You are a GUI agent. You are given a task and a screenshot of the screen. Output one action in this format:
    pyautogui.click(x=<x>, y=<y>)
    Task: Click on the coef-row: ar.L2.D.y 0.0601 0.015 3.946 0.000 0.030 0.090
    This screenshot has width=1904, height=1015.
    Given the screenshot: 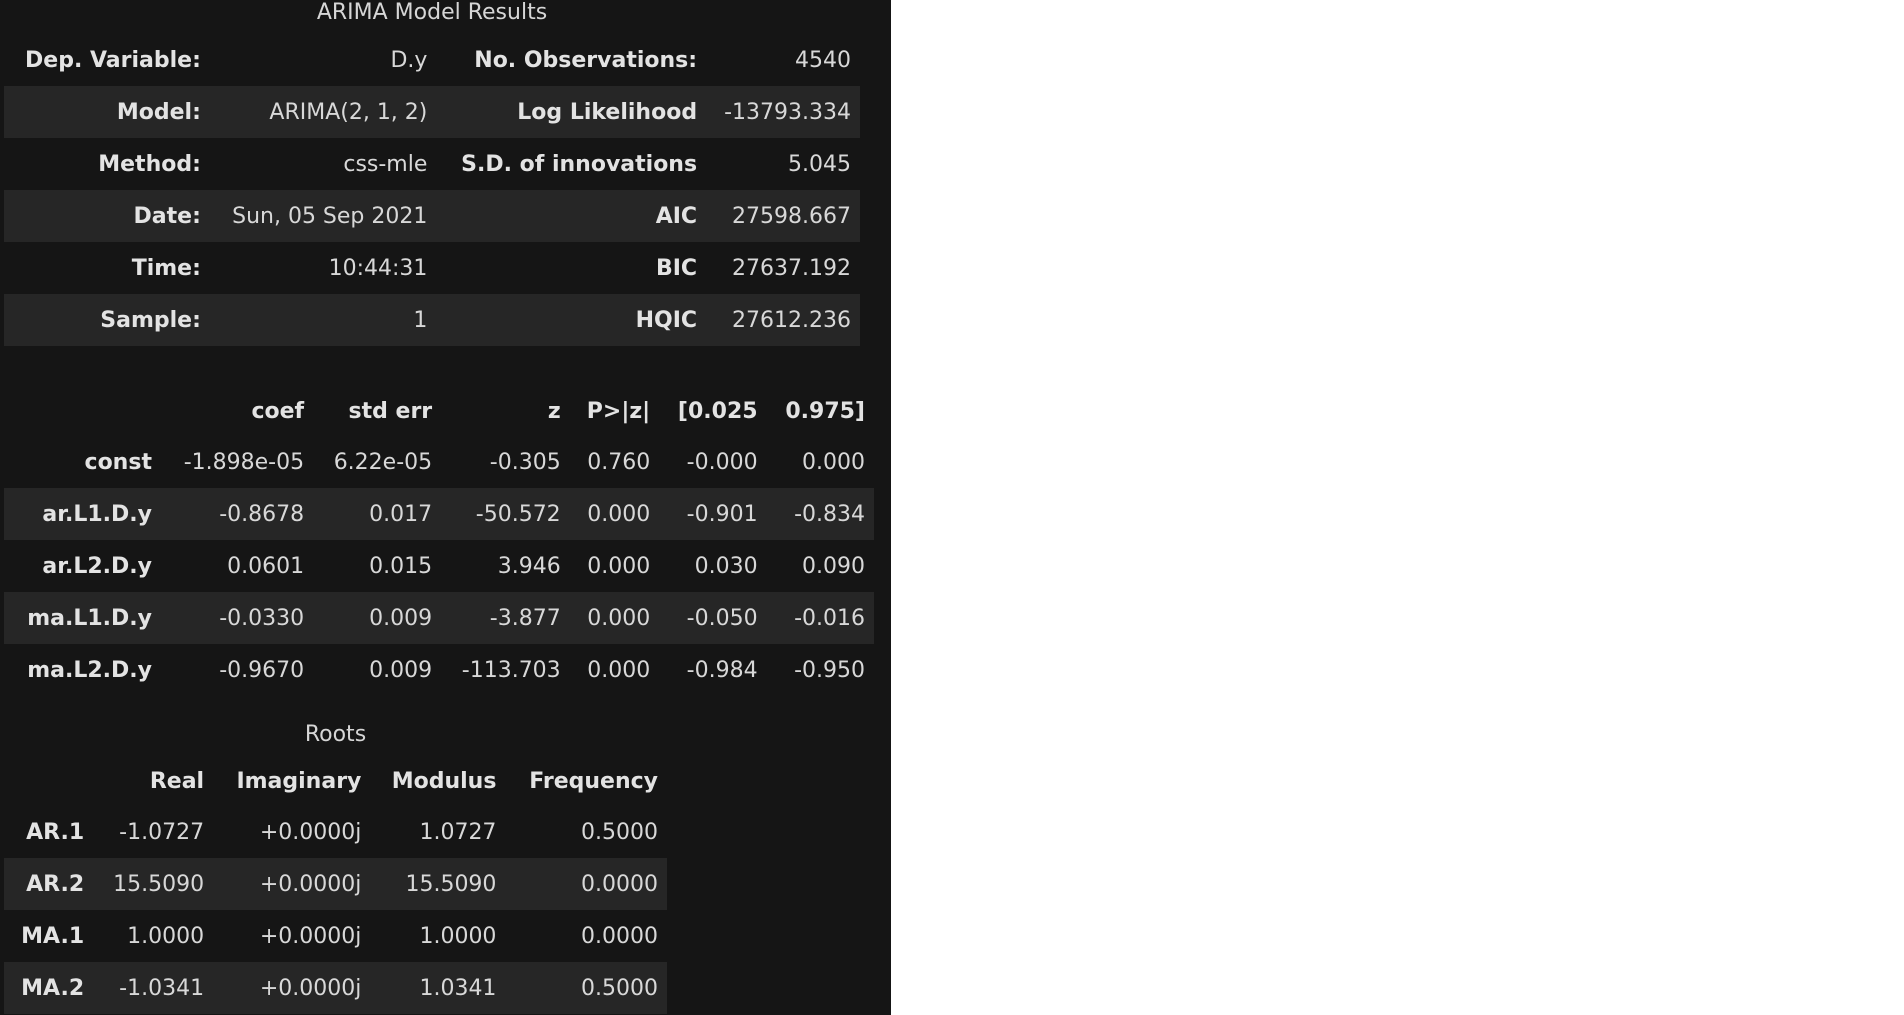 What is the action you would take?
    pyautogui.click(x=439, y=566)
    